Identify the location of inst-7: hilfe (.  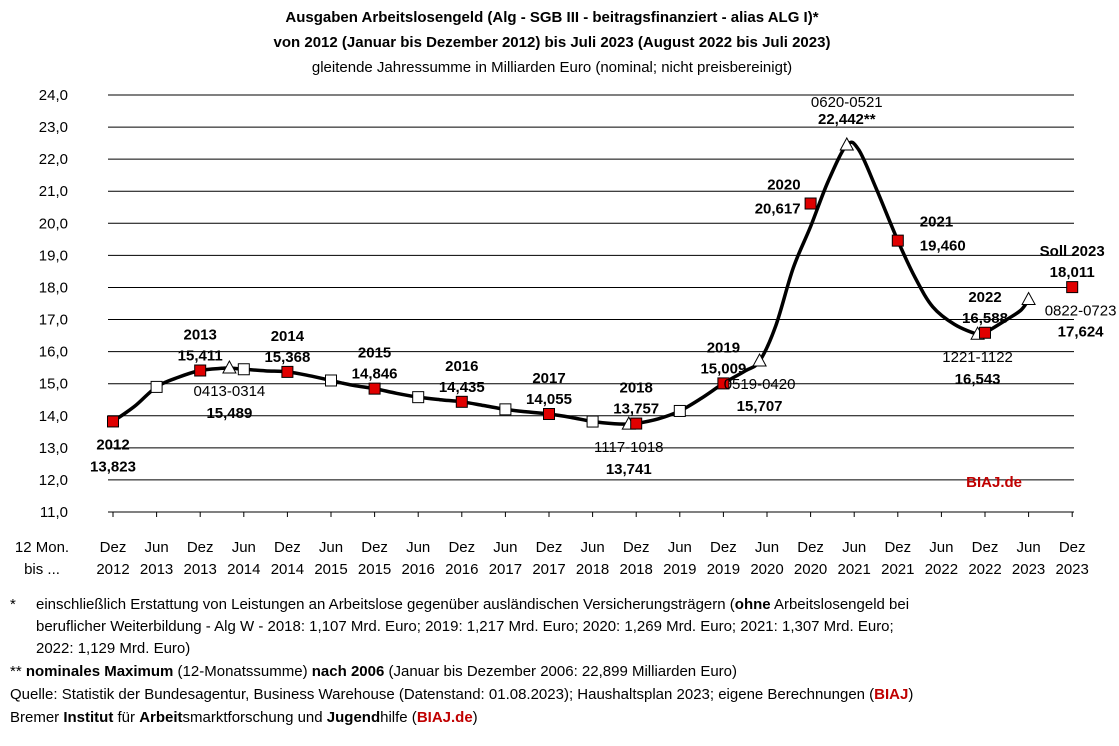
(398, 717).